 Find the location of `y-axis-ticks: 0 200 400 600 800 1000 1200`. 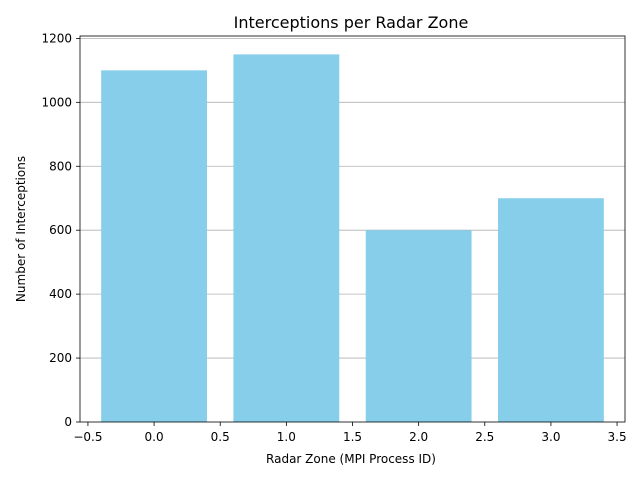

y-axis-ticks: 0 200 400 600 800 1000 1200 is located at coordinates (60, 230).